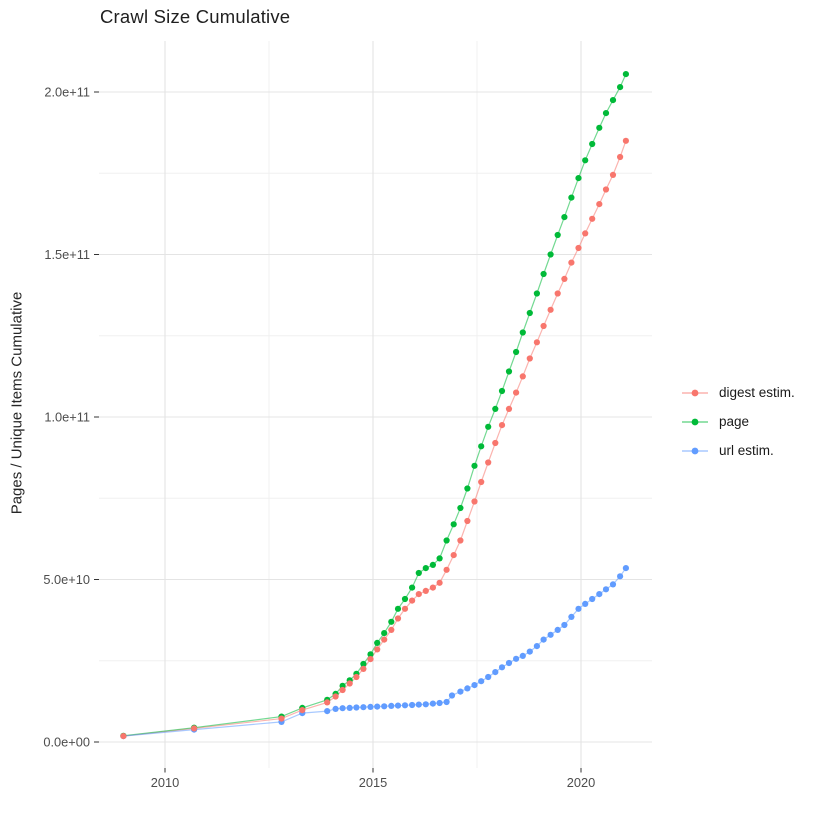  I want to click on legend-item-digest-estim: digest estim., so click(737, 392).